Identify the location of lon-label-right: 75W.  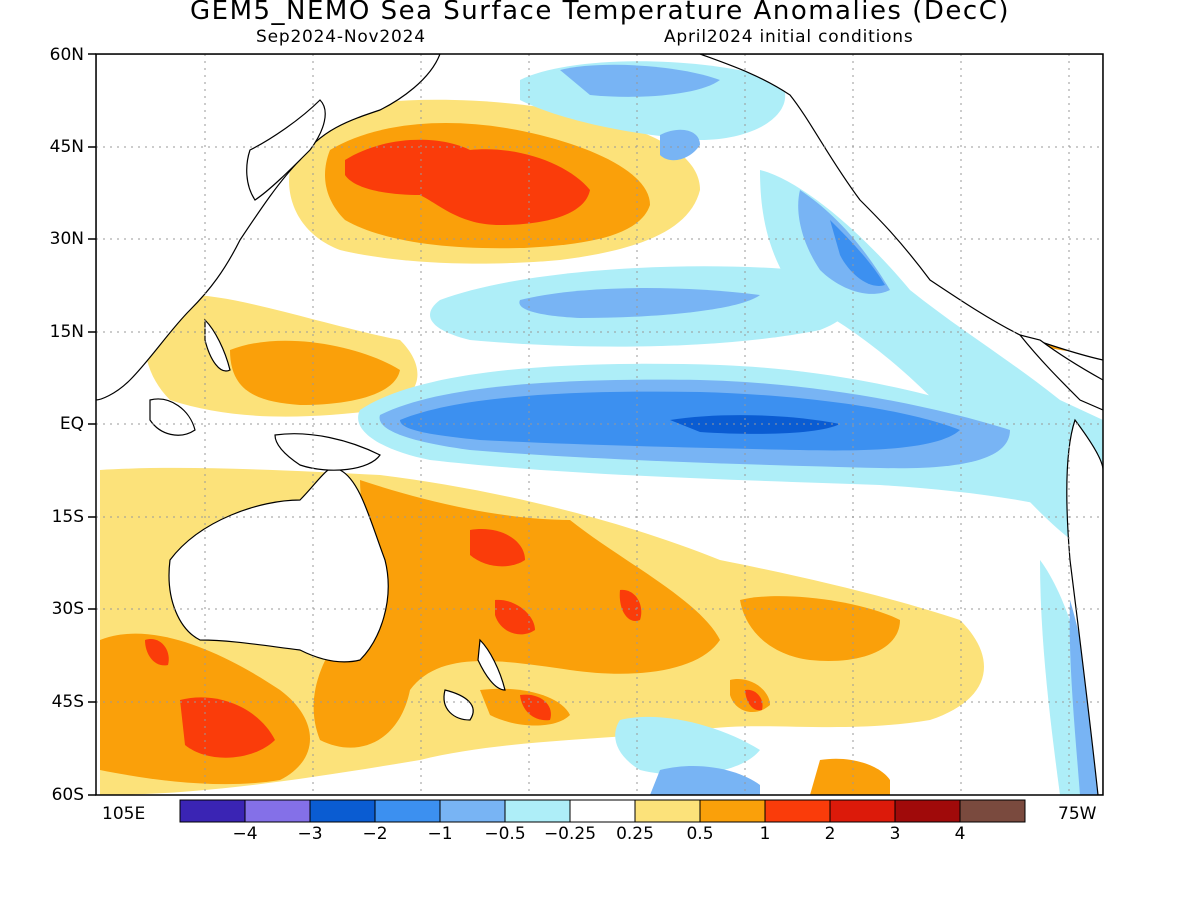
(1077, 814).